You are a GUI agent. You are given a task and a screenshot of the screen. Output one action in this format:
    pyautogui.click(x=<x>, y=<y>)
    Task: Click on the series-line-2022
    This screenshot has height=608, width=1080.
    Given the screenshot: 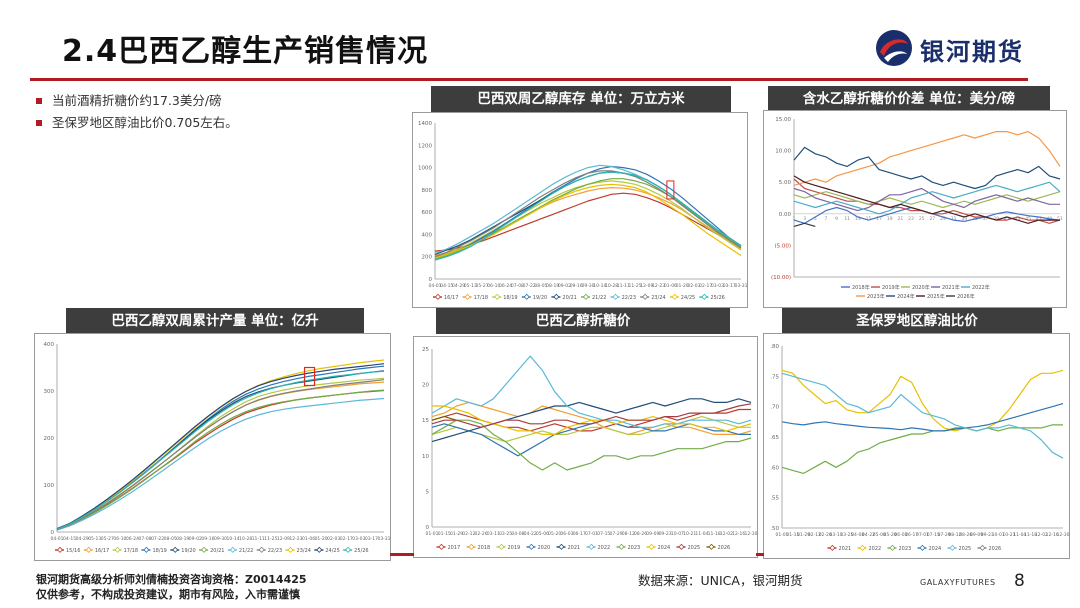 What is the action you would take?
    pyautogui.click(x=591, y=391)
    